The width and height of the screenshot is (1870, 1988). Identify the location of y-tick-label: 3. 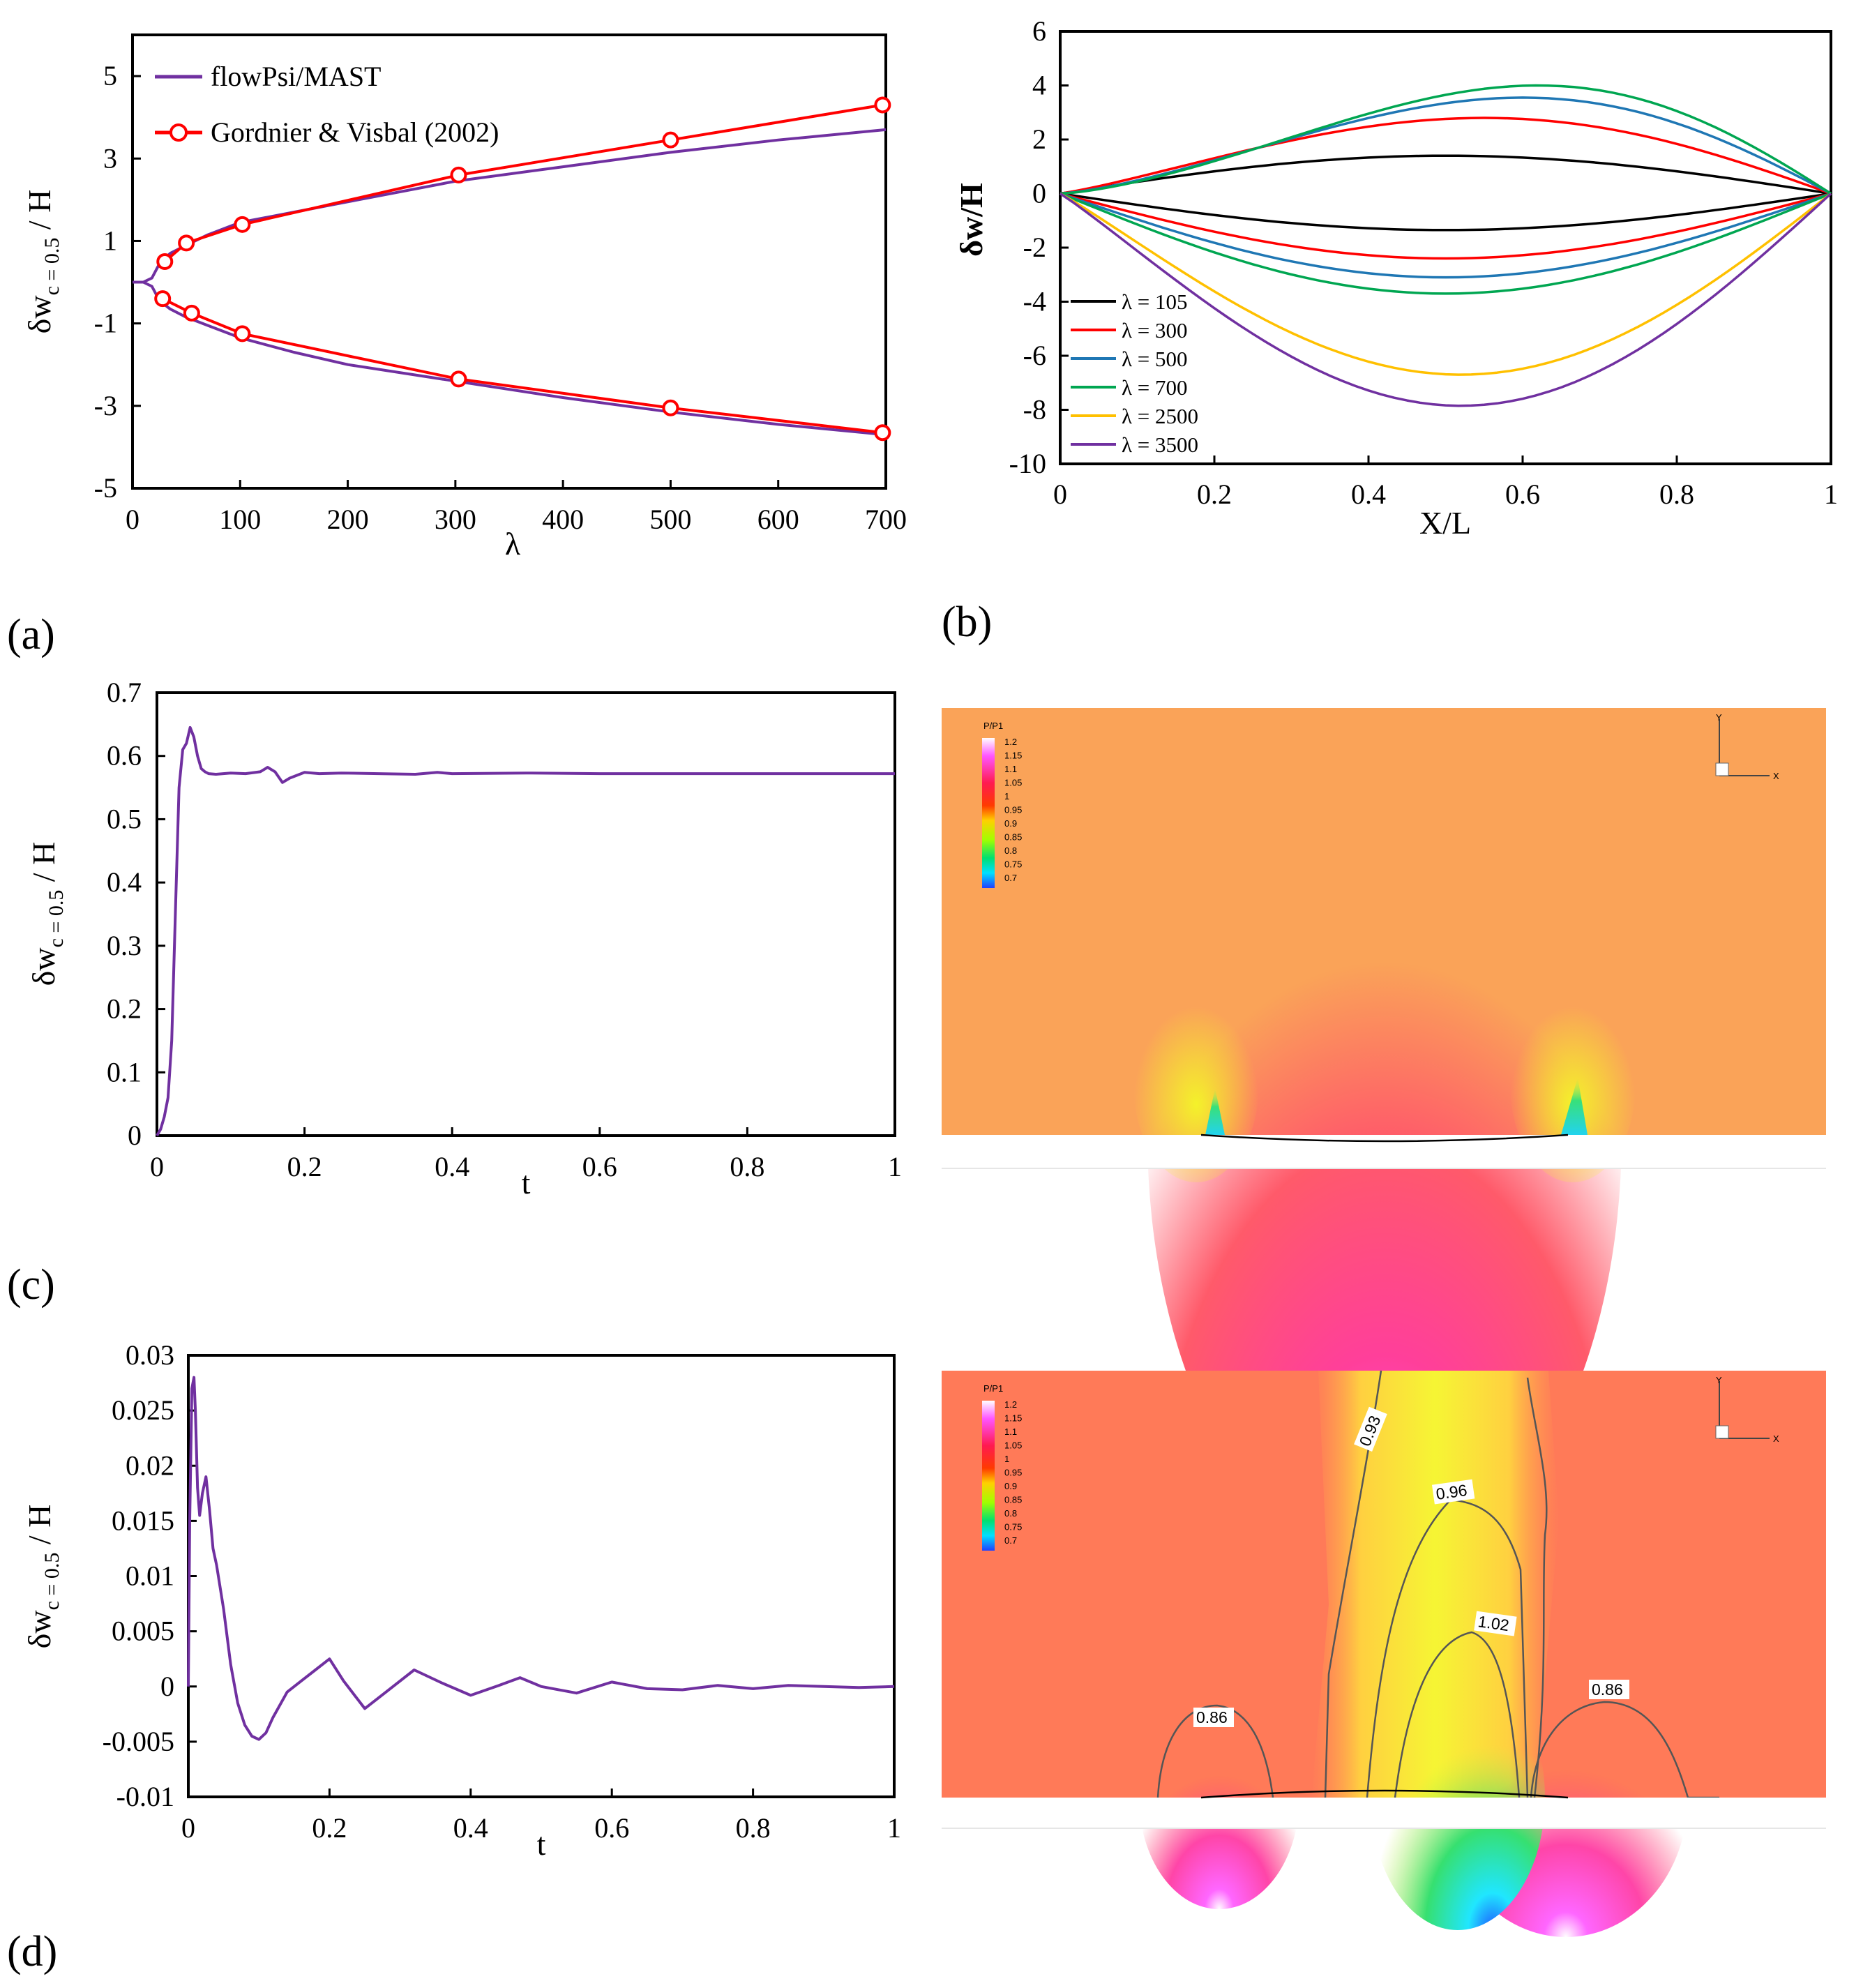
(110, 158).